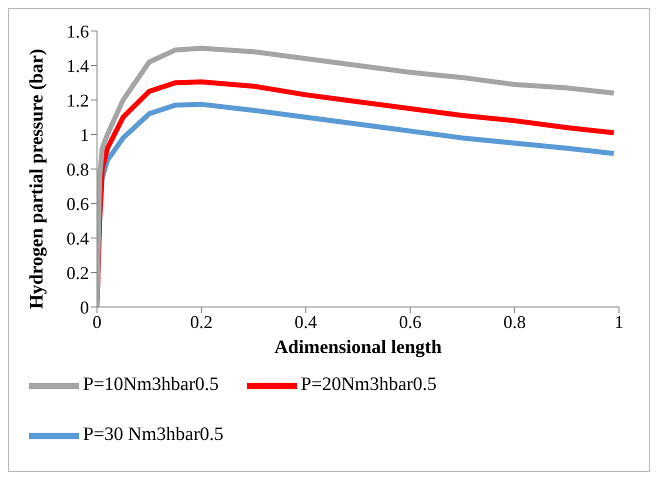  Describe the element at coordinates (84, 134) in the screenshot. I see `y-tick-label: 1` at that location.